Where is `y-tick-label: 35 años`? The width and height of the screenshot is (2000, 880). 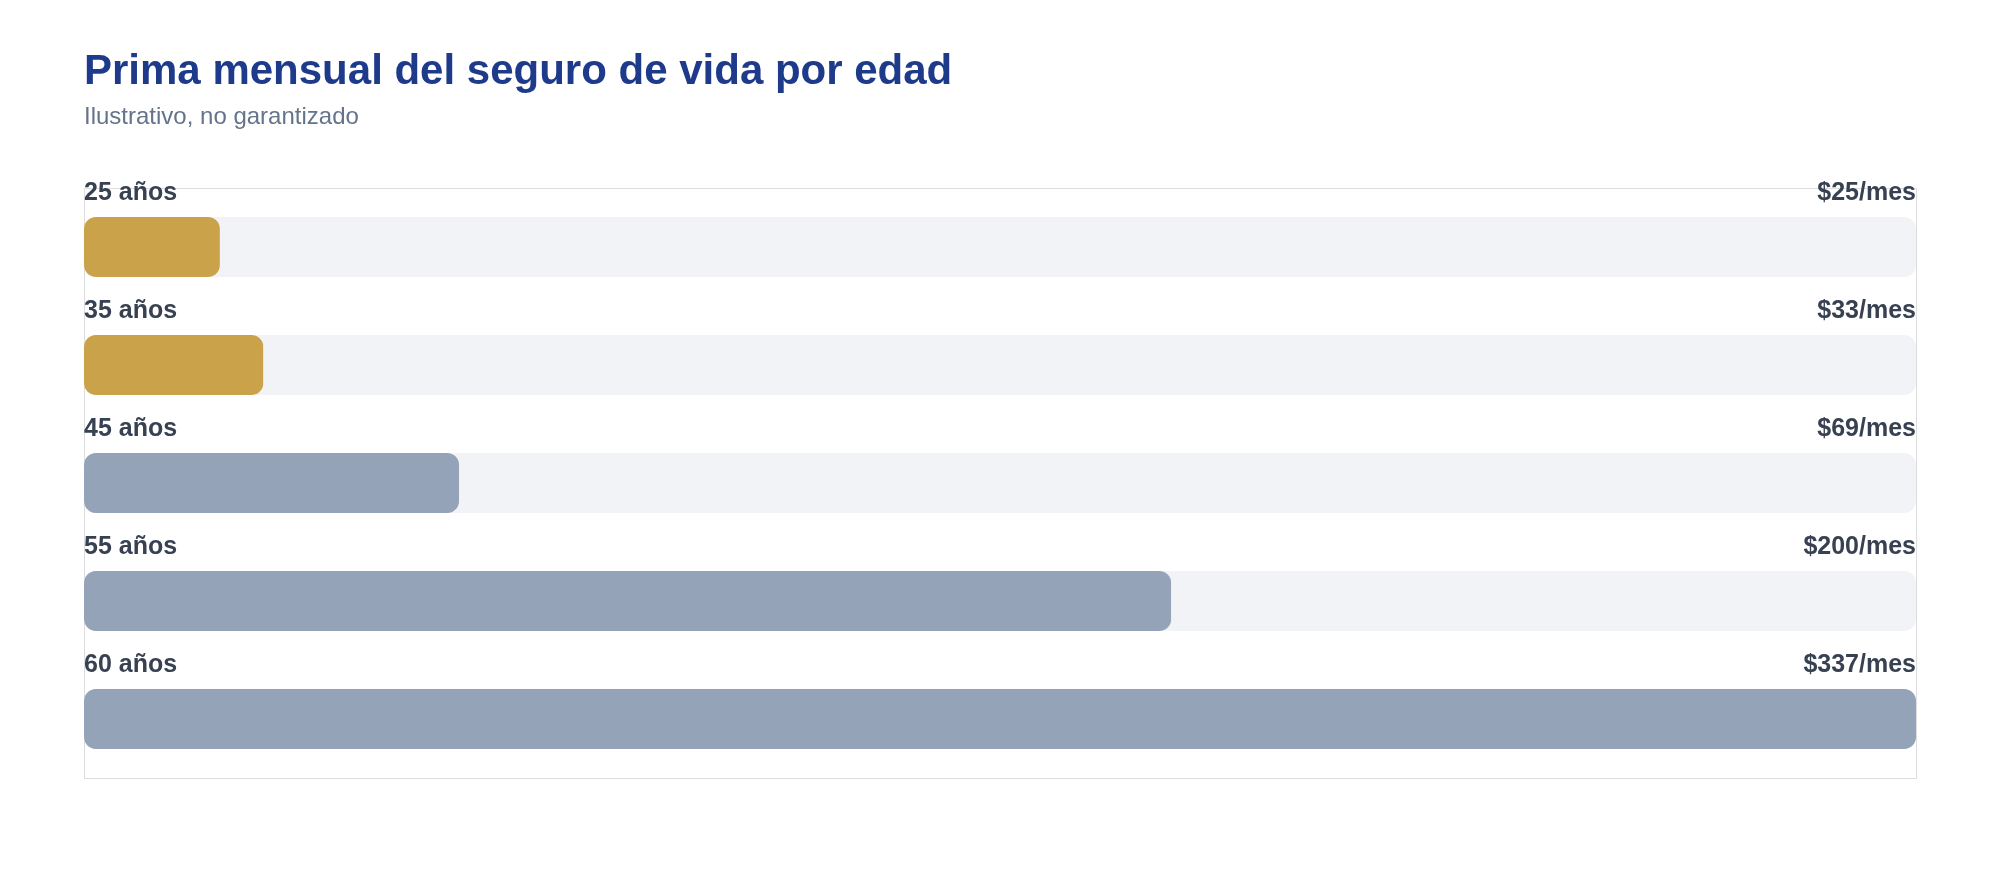 y-tick-label: 35 años is located at coordinates (131, 309).